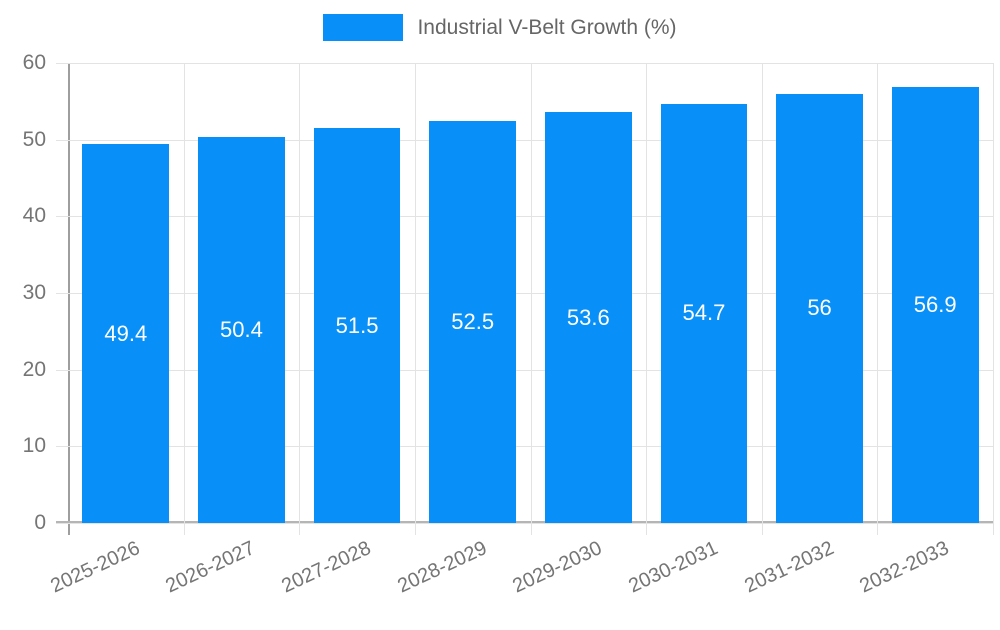 The width and height of the screenshot is (1000, 630). I want to click on bar-2031-2032: 56, so click(819, 308).